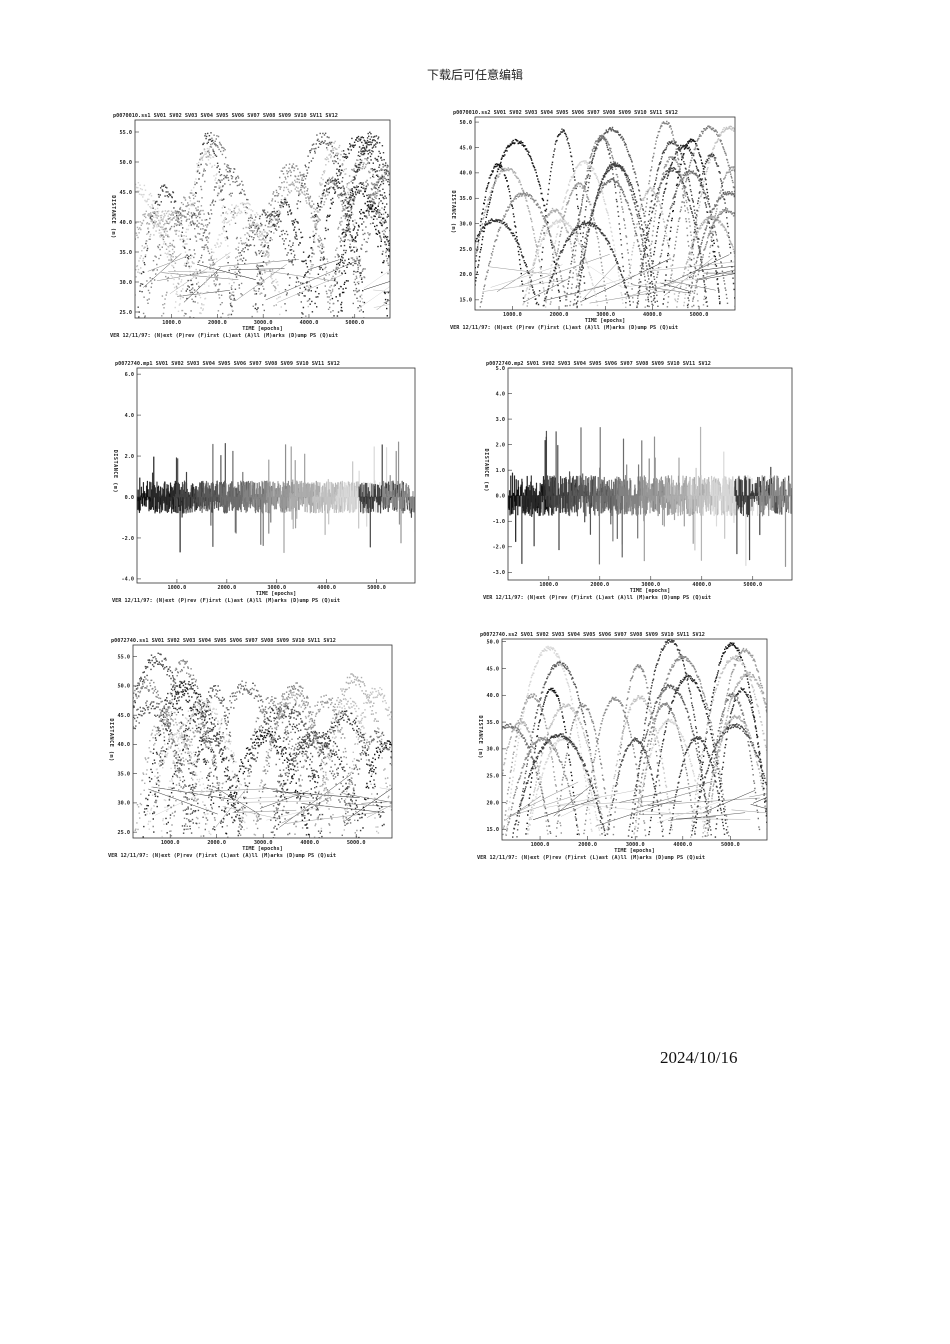 The width and height of the screenshot is (950, 1344). I want to click on y-tick-label: -2.0, so click(128, 539).